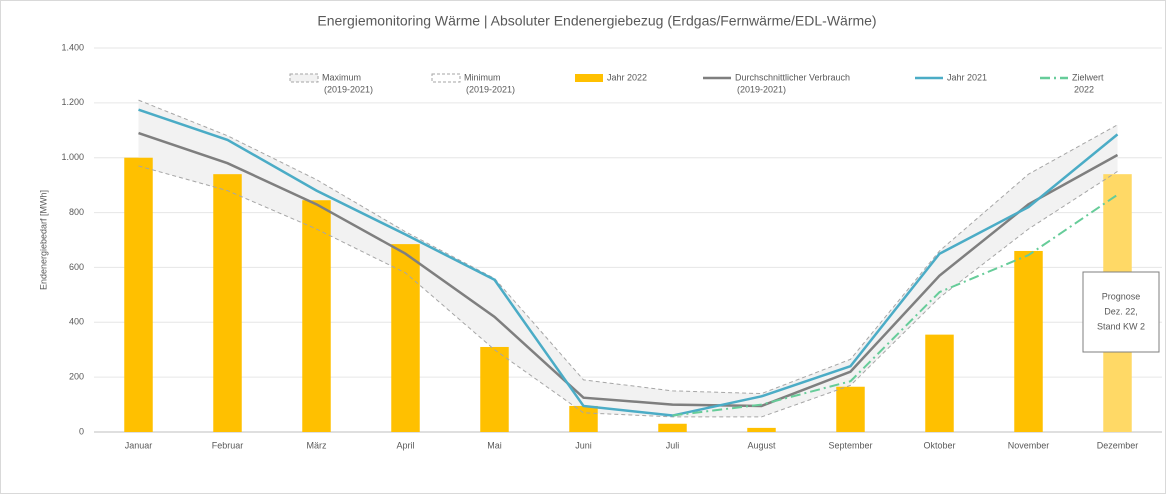 Image resolution: width=1166 pixels, height=494 pixels. Describe the element at coordinates (1029, 445) in the screenshot. I see `x-tick-label: November` at that location.